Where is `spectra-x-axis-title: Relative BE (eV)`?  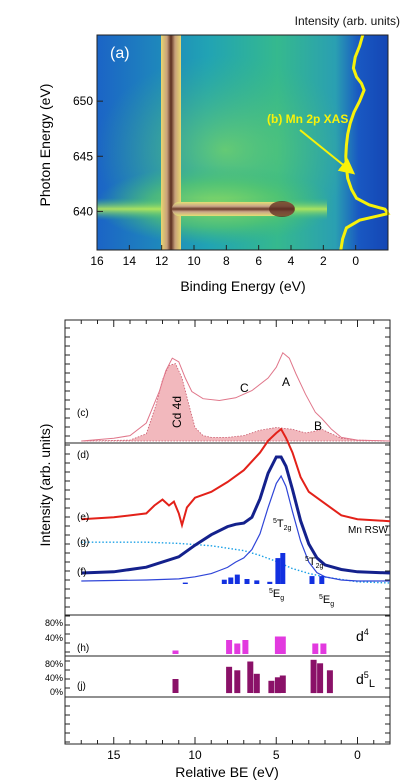
spectra-x-axis-title: Relative BE (eV) is located at coordinates (226, 772).